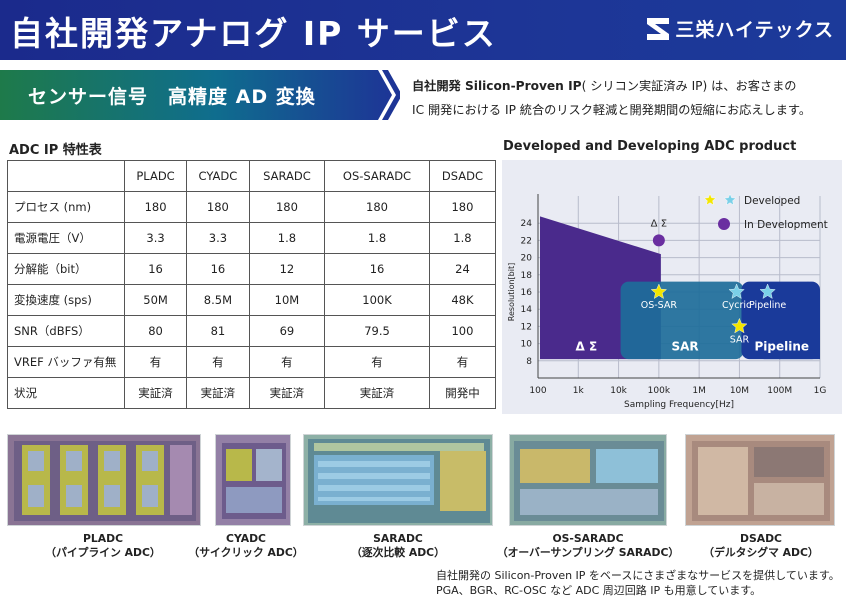 Image resolution: width=846 pixels, height=598 pixels. What do you see at coordinates (398, 552) in the screenshot?
I see `chip-caption-desc: （逐次比較 ADC）` at bounding box center [398, 552].